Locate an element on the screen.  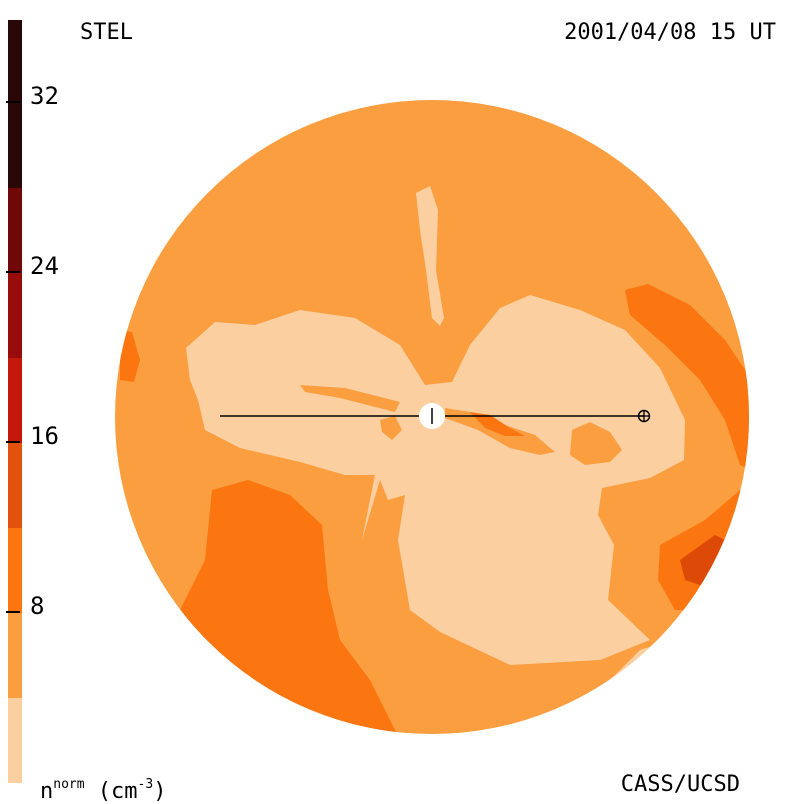
region-left-edge is located at coordinates (130, 356).